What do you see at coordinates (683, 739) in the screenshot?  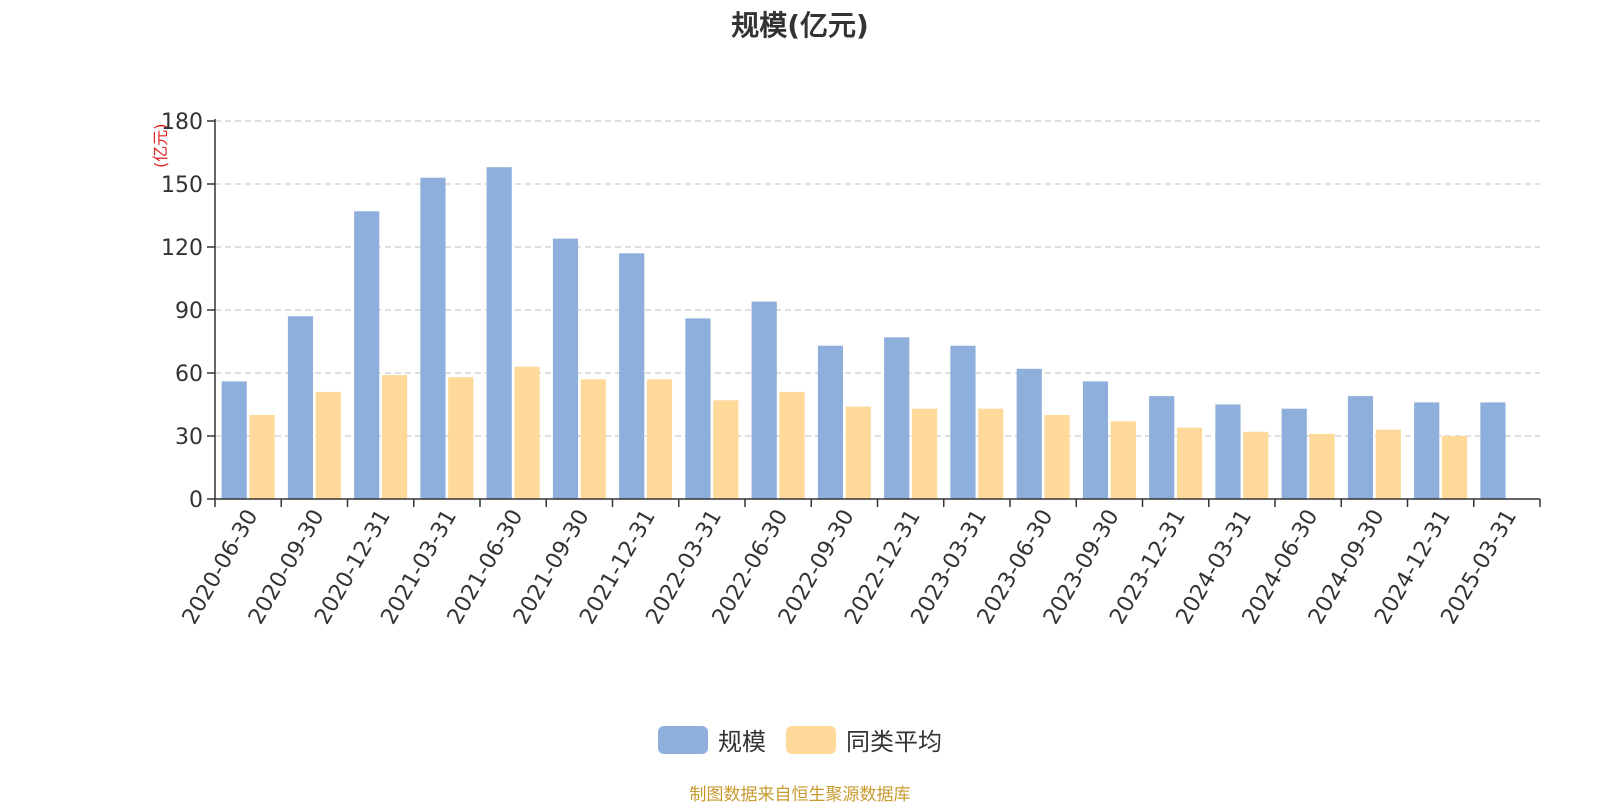 I see `legend-swatch-scale` at bounding box center [683, 739].